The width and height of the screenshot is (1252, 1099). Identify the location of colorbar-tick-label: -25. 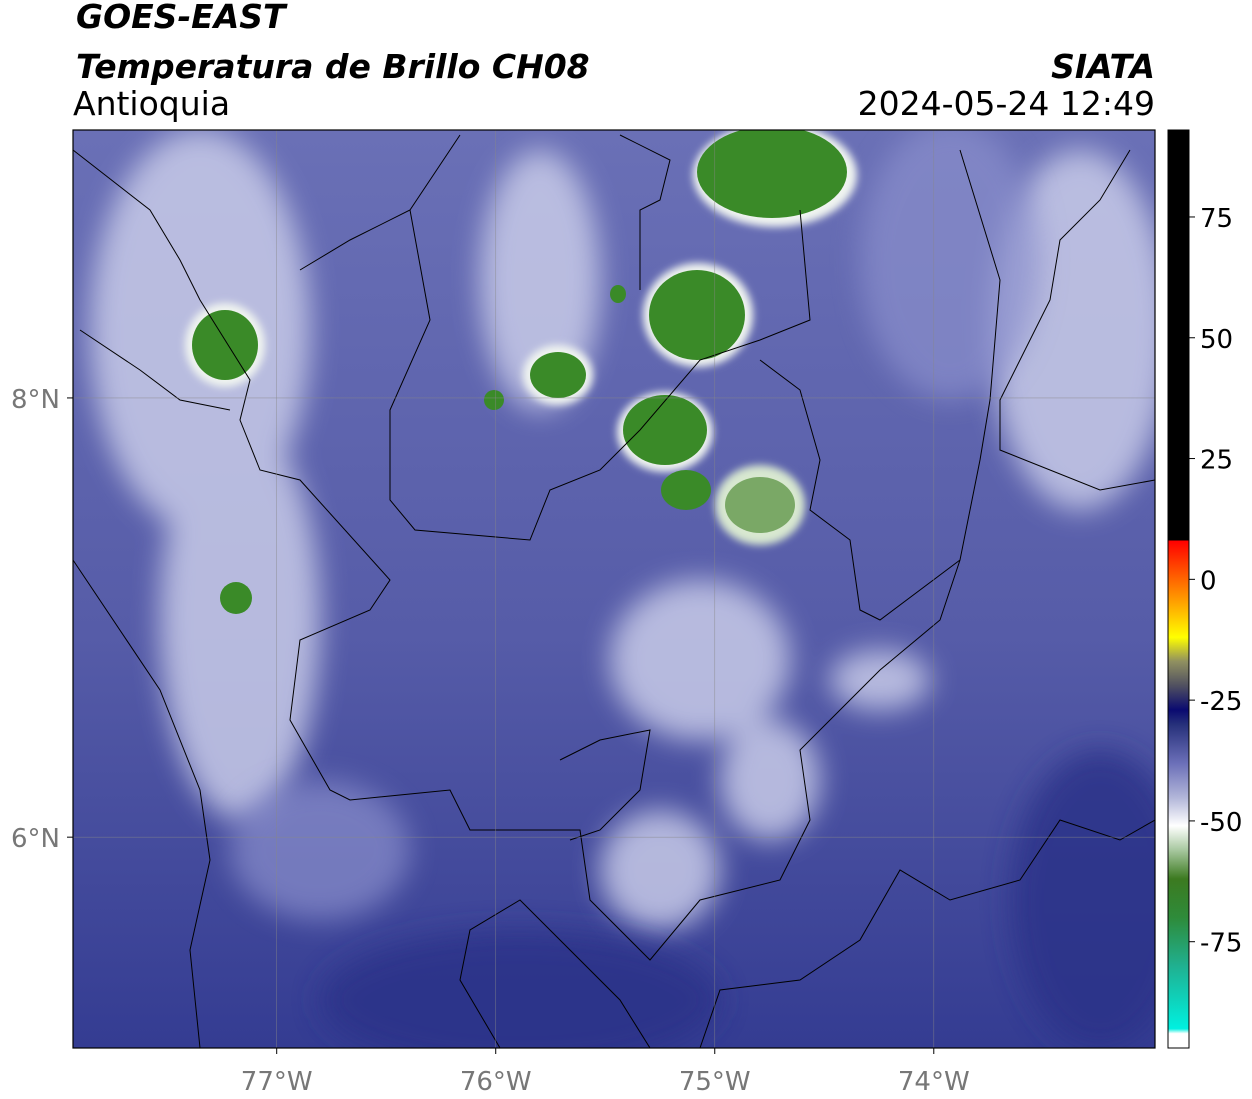
(1221, 702).